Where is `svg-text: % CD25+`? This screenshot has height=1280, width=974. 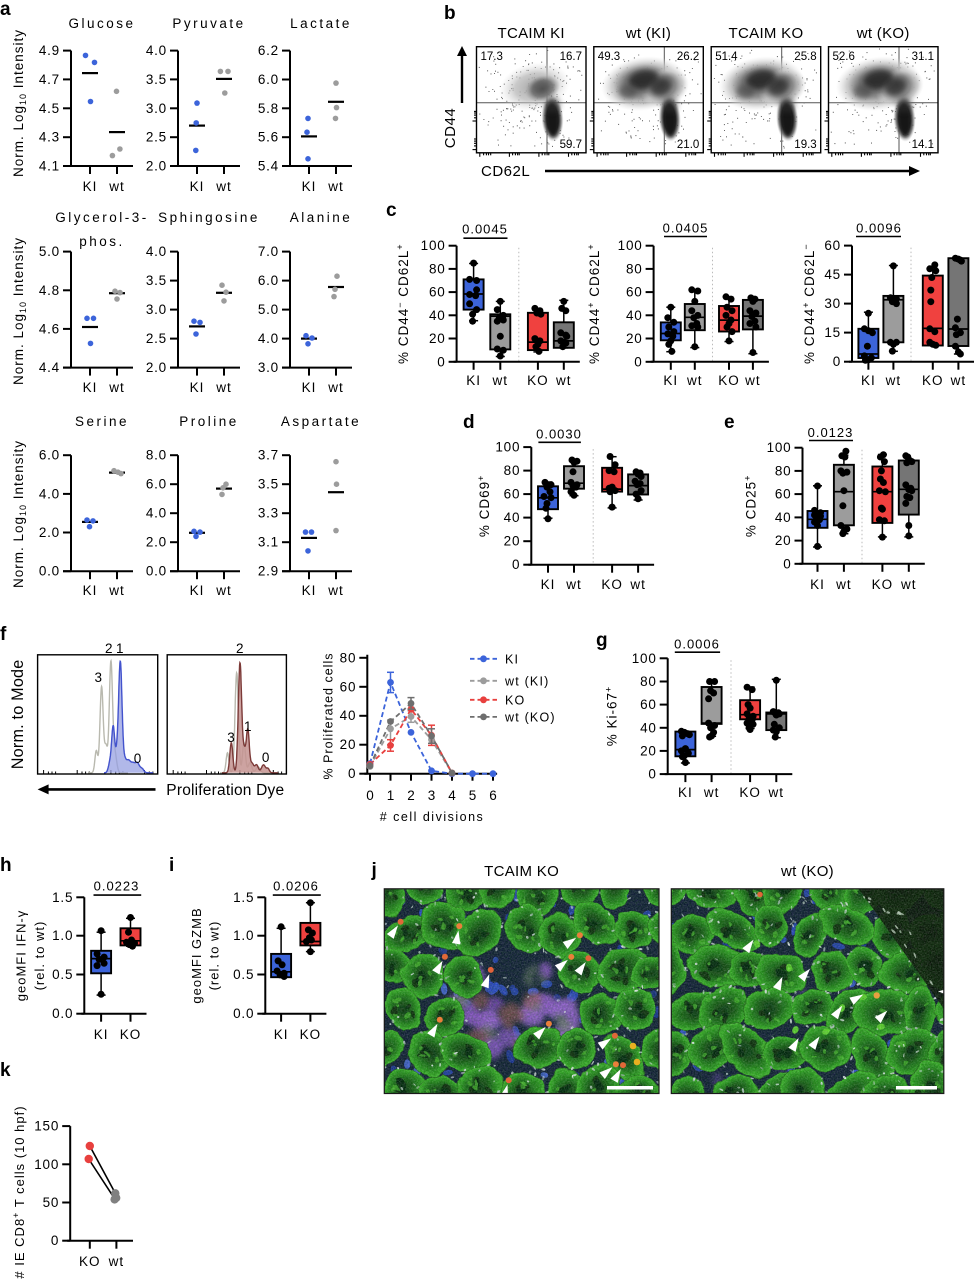 svg-text: % CD25+ is located at coordinates (751, 506).